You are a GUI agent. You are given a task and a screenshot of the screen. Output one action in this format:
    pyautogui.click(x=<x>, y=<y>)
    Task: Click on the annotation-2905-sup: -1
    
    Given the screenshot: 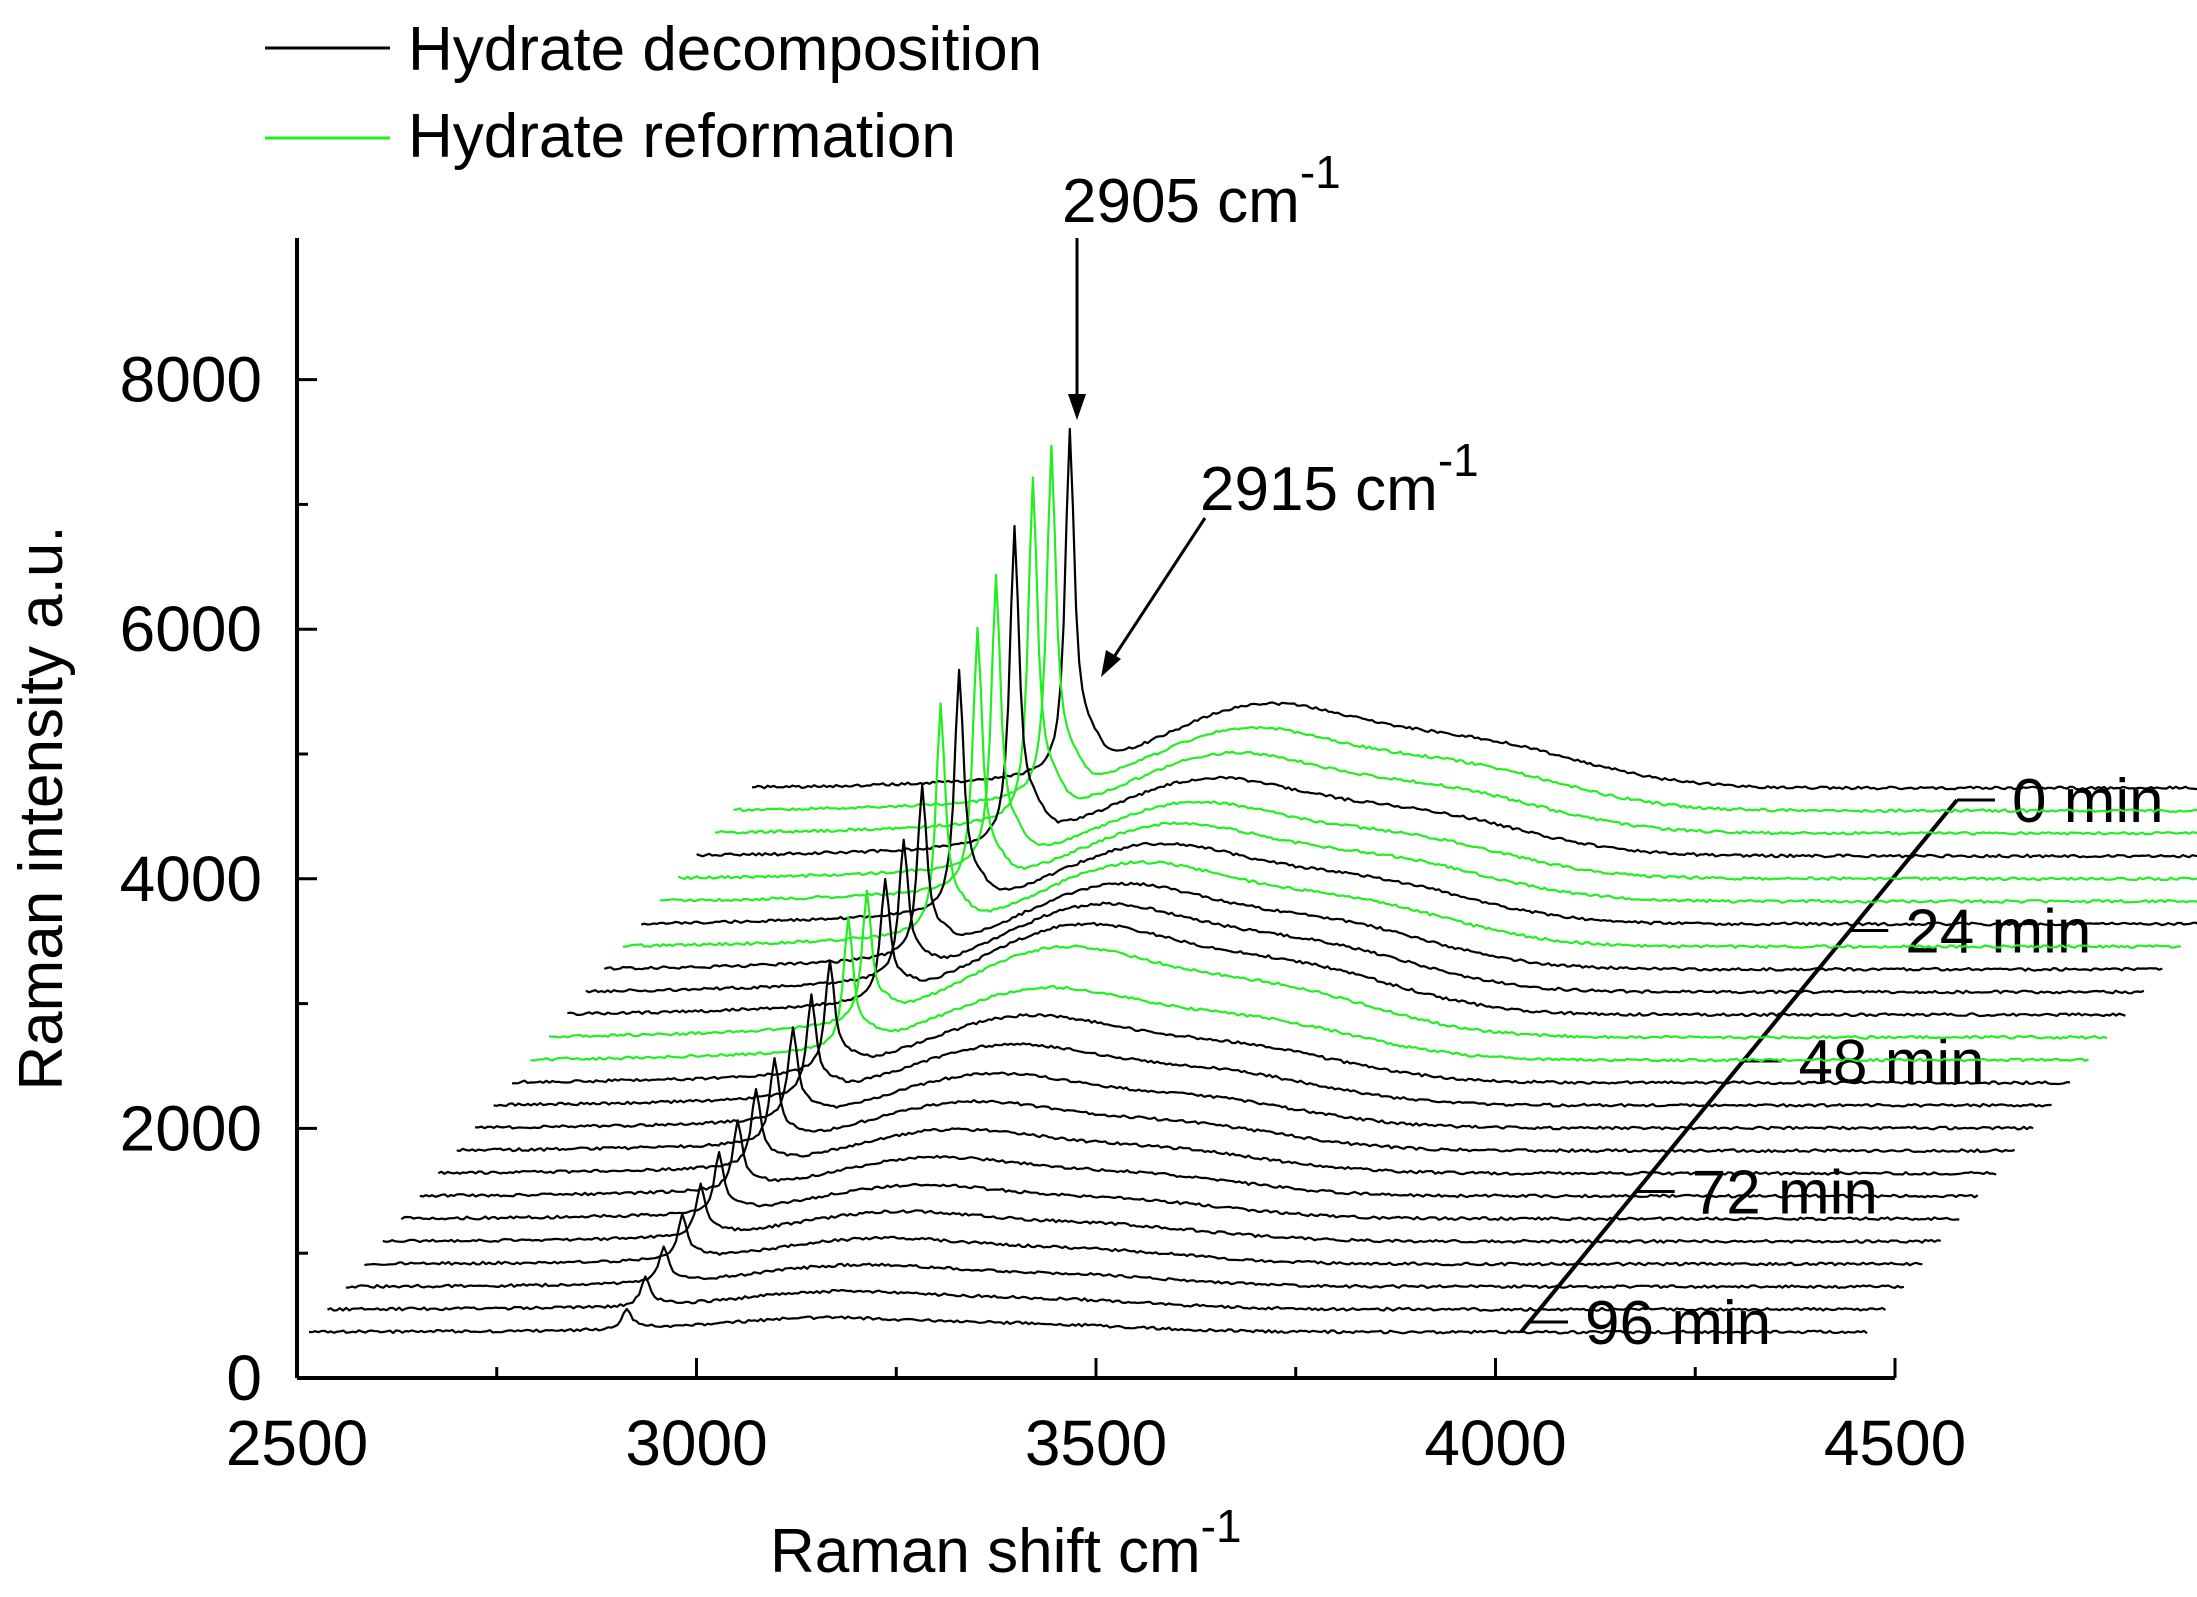 What is the action you would take?
    pyautogui.click(x=1320, y=172)
    